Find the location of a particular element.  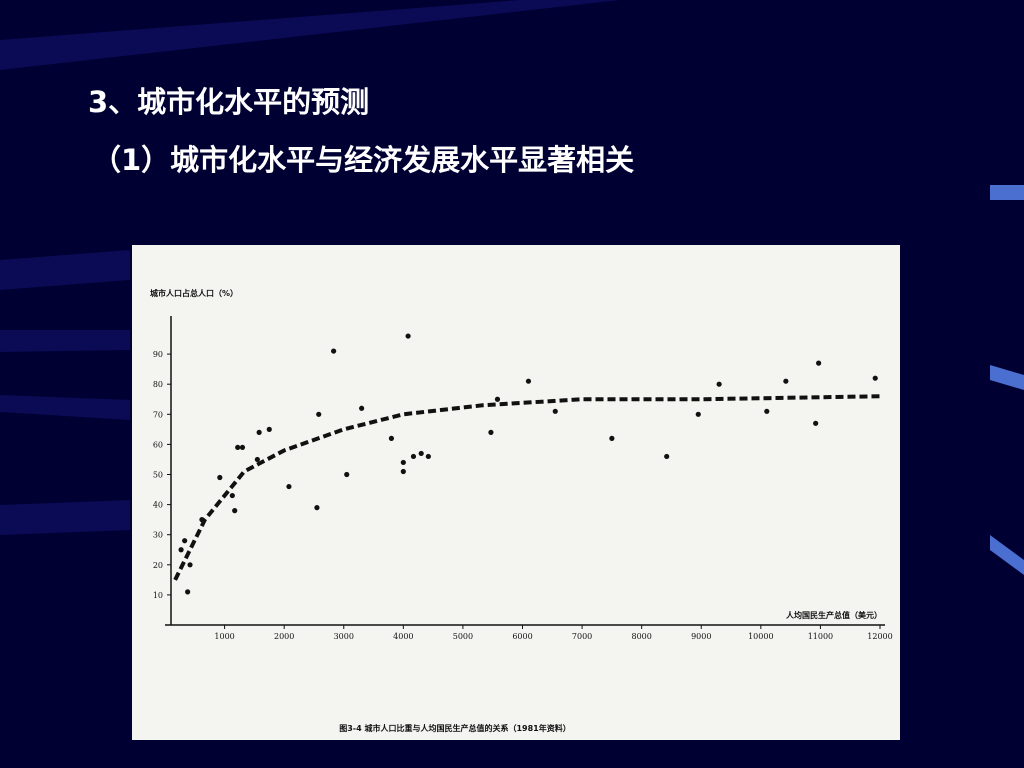

y-tick-label: 20 is located at coordinates (158, 565).